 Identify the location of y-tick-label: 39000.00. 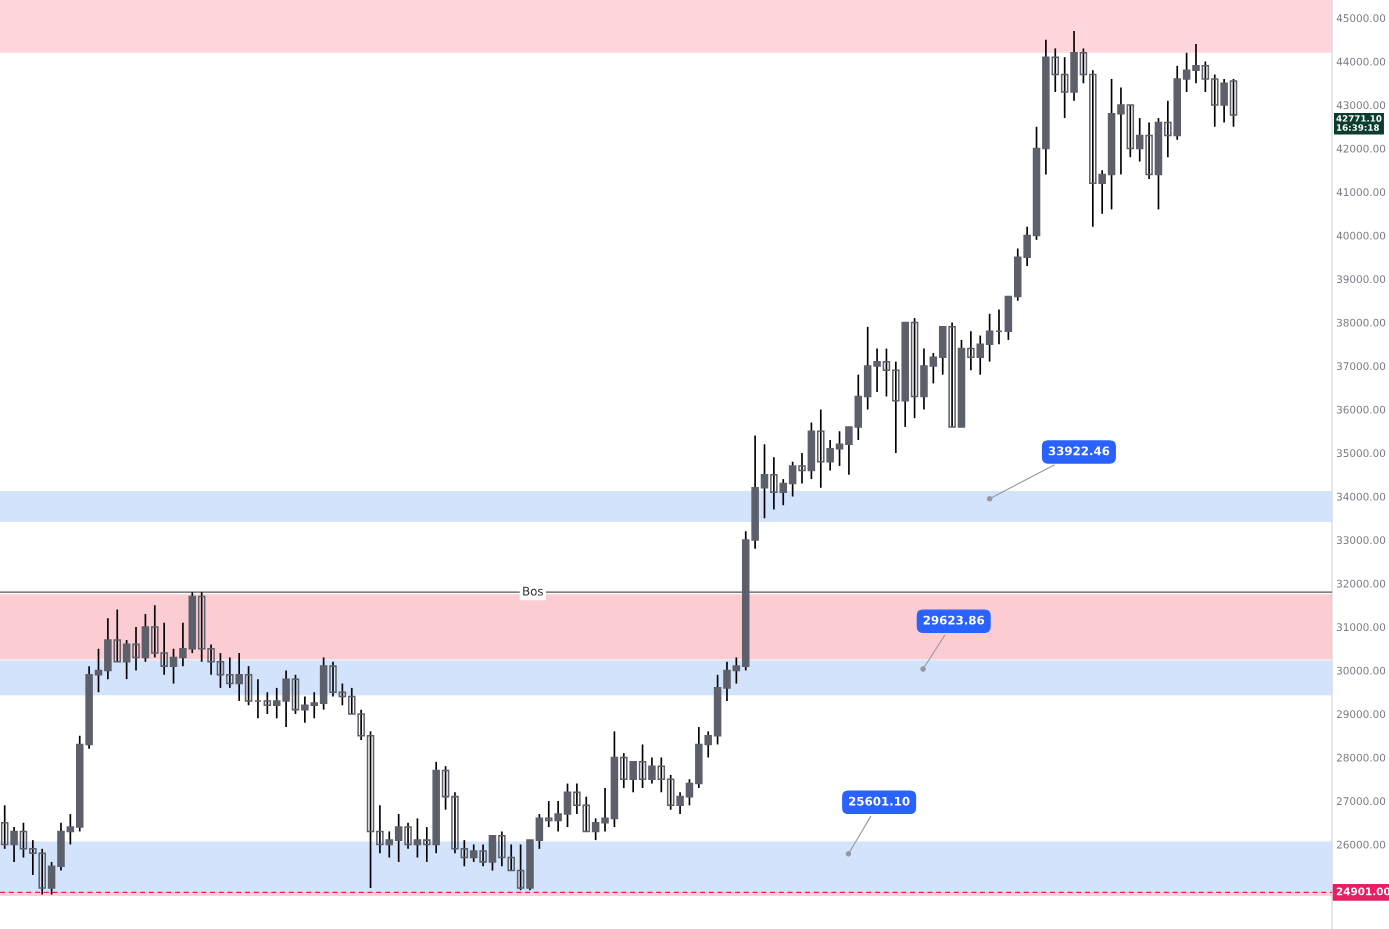
(1361, 279).